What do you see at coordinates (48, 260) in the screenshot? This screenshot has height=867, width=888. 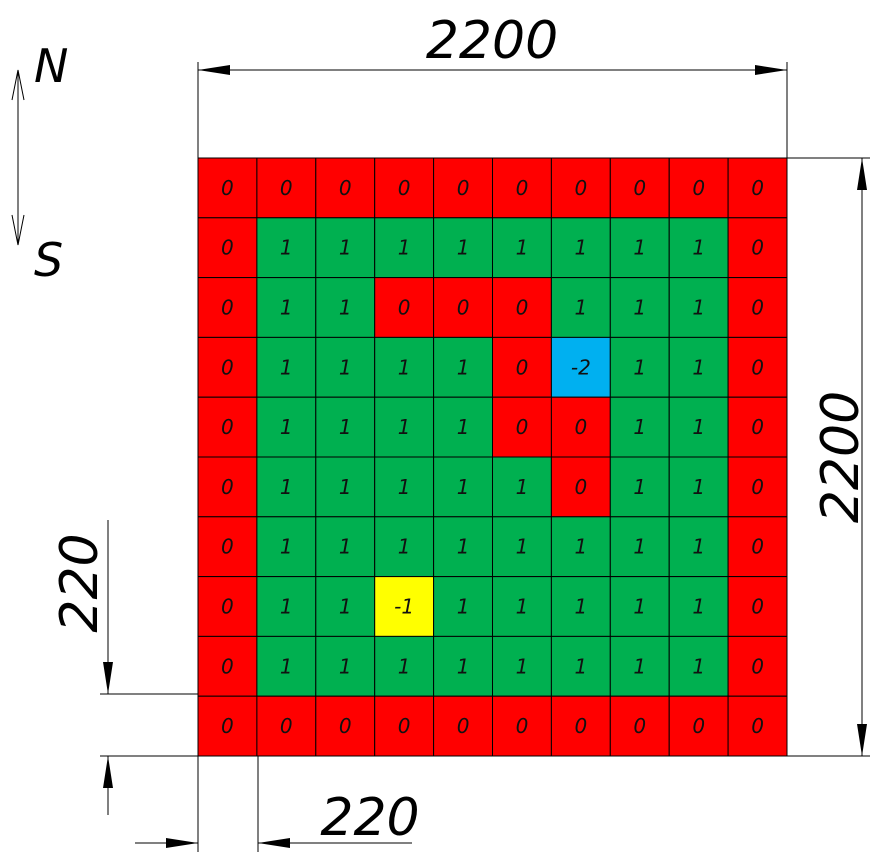 I see `compass-south-label: S` at bounding box center [48, 260].